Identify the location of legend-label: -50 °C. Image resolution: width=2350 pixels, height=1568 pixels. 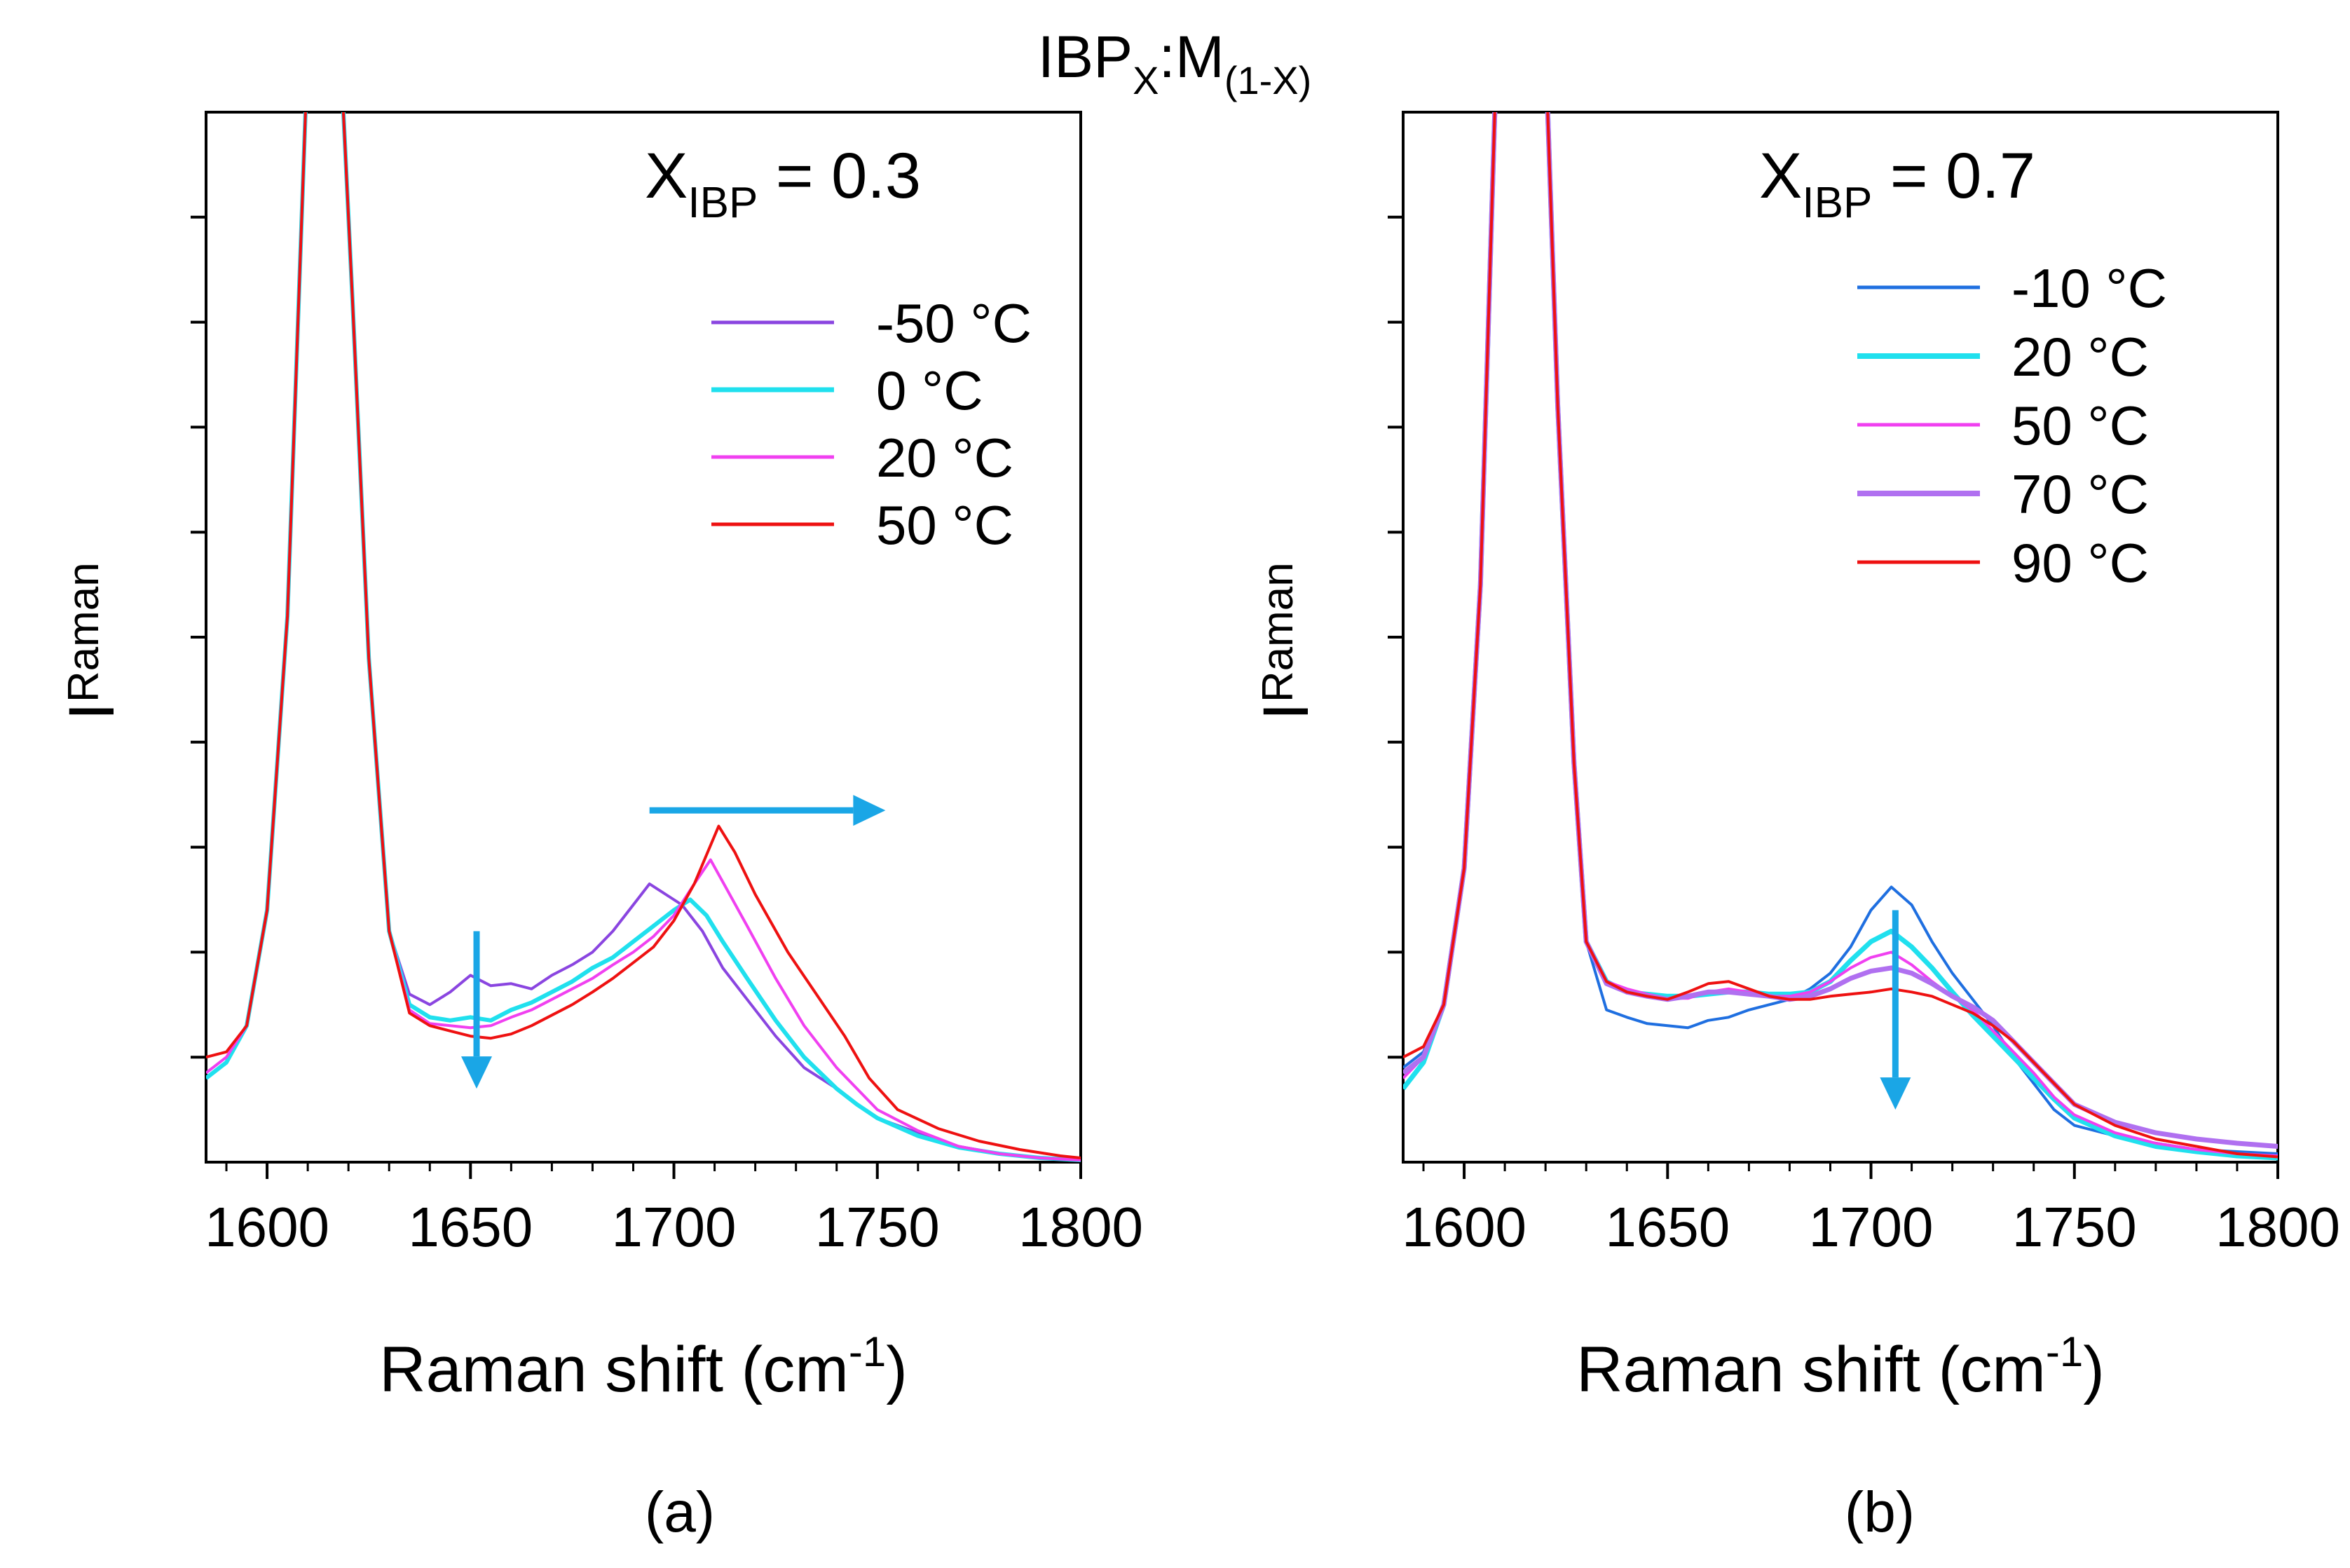
(954, 323).